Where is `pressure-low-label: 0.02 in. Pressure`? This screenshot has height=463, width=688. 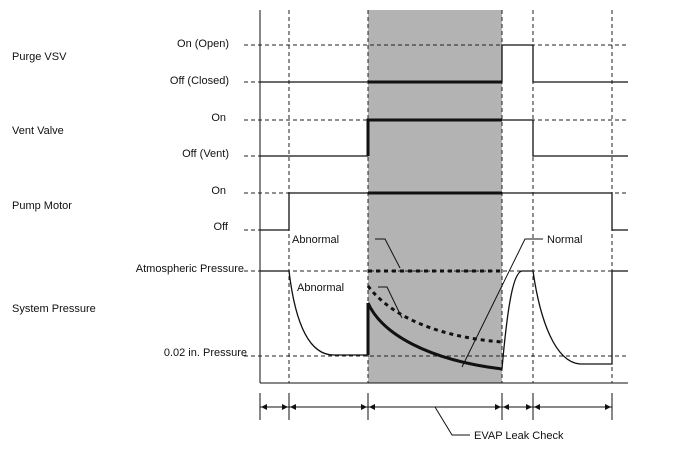 pressure-low-label: 0.02 in. Pressure is located at coordinates (205, 353).